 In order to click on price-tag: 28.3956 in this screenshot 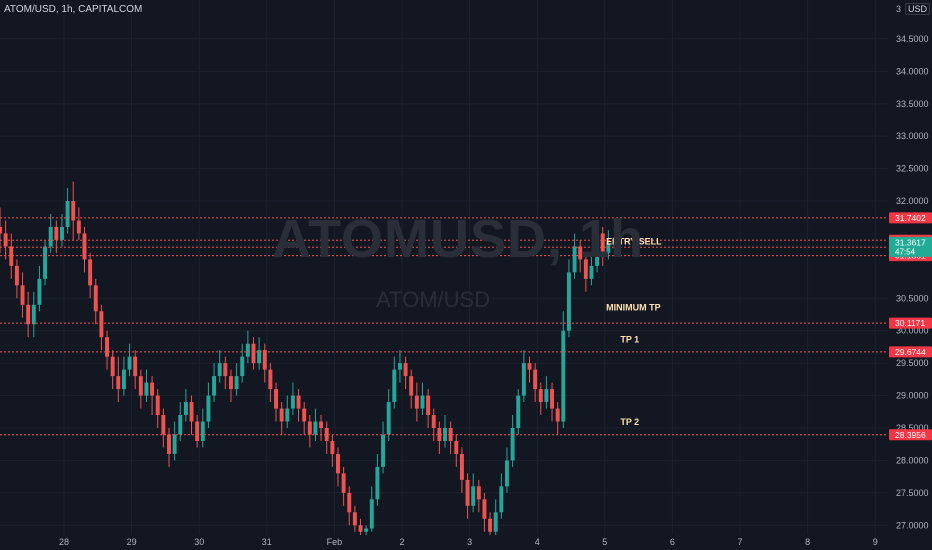, I will do `click(910, 435)`.